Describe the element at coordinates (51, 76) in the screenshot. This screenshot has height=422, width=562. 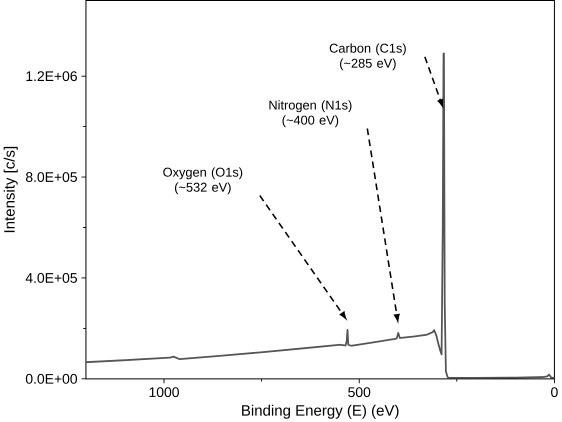
I see `y-tick-label: 1.2E+06` at that location.